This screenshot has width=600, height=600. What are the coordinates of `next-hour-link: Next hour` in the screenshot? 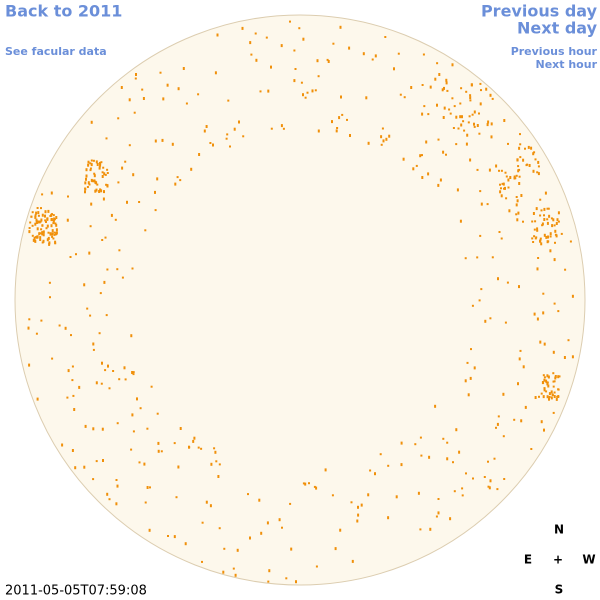 It's located at (567, 64).